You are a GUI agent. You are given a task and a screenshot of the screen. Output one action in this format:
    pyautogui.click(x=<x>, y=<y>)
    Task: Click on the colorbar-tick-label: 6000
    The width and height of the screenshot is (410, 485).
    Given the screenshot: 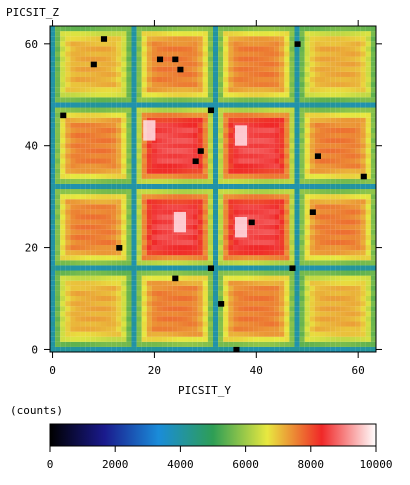 What is the action you would take?
    pyautogui.click(x=245, y=464)
    